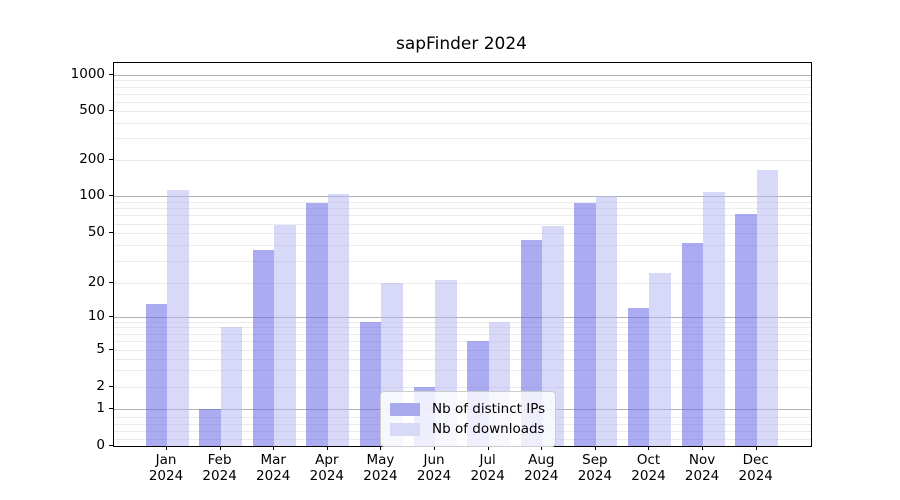 This screenshot has width=900, height=500. I want to click on x-tick-label-jul: Jul 2024, so click(487, 468).